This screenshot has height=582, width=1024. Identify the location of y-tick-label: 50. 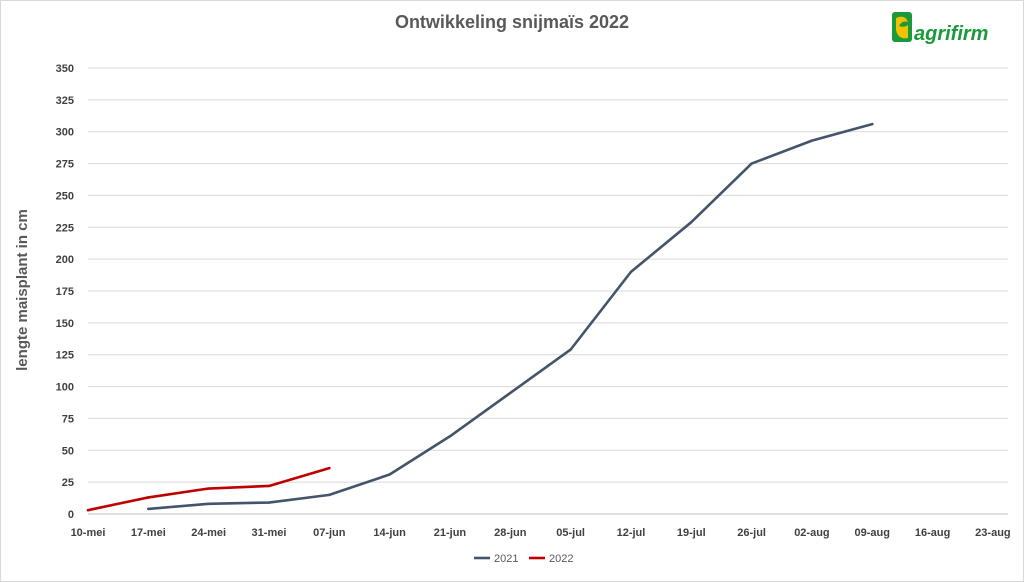
(68, 451).